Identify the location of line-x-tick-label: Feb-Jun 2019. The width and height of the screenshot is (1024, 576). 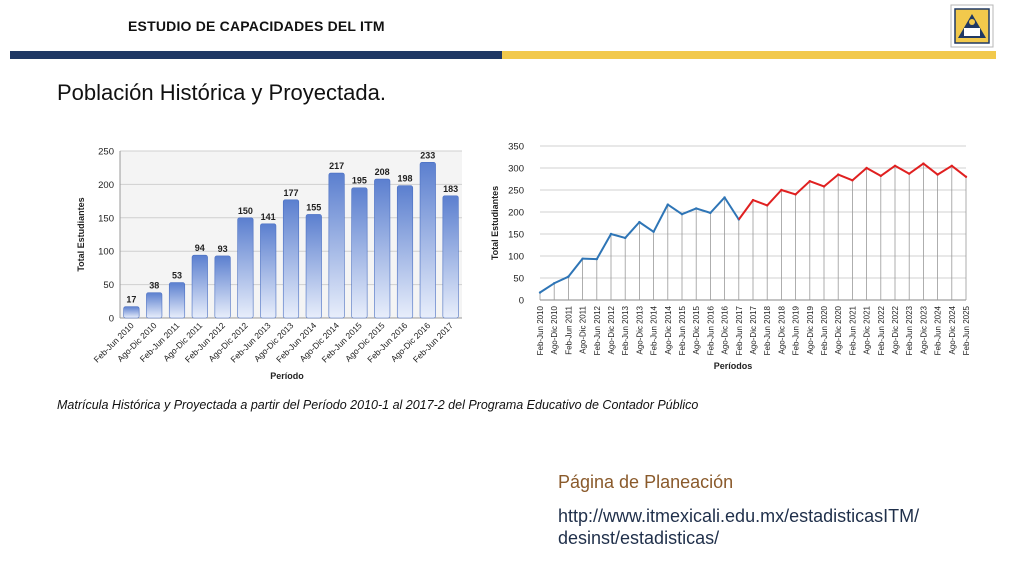
(796, 330).